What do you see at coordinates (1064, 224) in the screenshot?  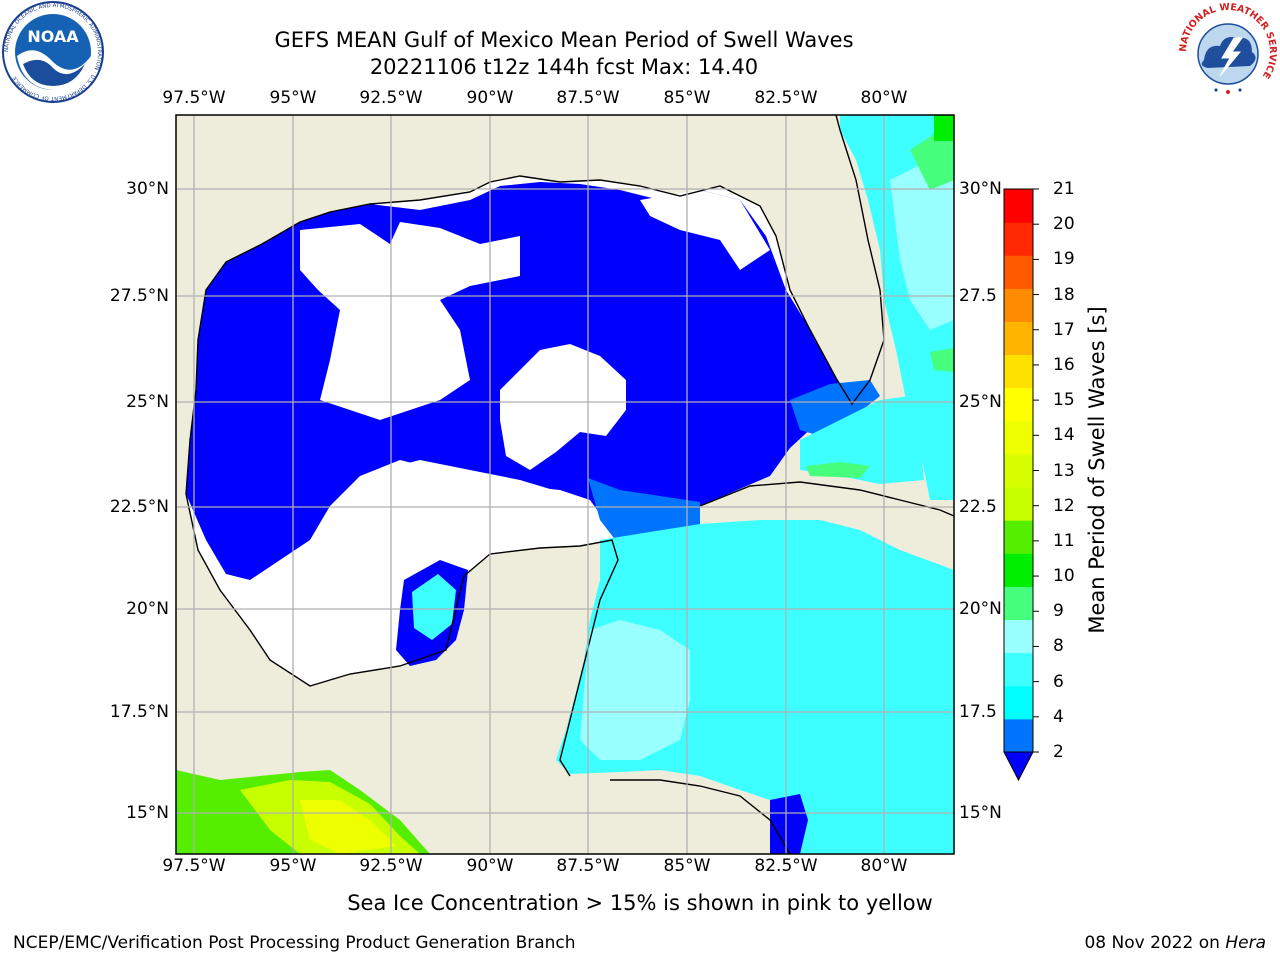 I see `colorbar-tick-label: 20` at bounding box center [1064, 224].